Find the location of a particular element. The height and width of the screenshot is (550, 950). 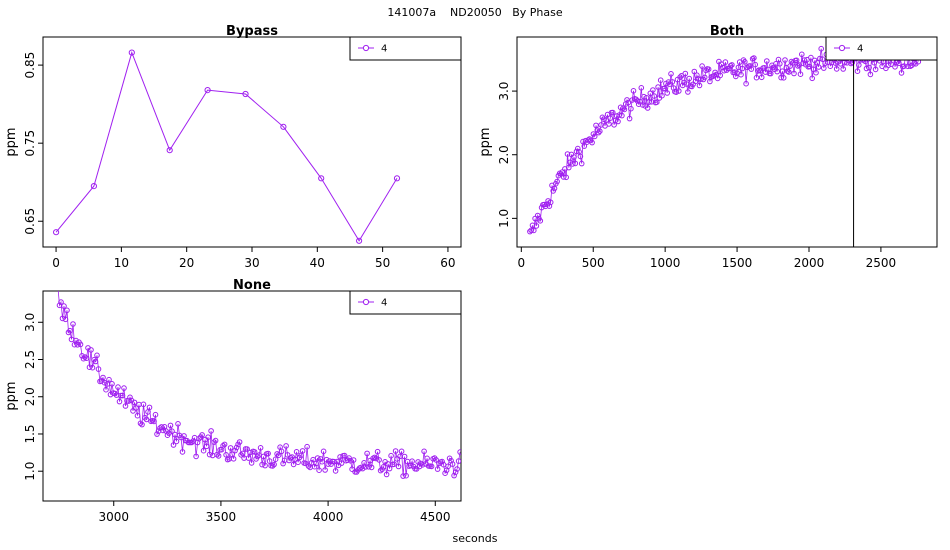

x-tick-label: 2000 is located at coordinates (809, 263).